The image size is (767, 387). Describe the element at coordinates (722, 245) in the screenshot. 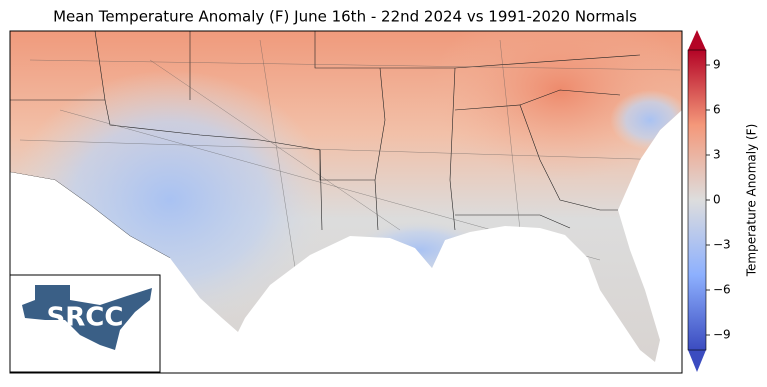

I see `colorbar-tick-label: −3` at that location.